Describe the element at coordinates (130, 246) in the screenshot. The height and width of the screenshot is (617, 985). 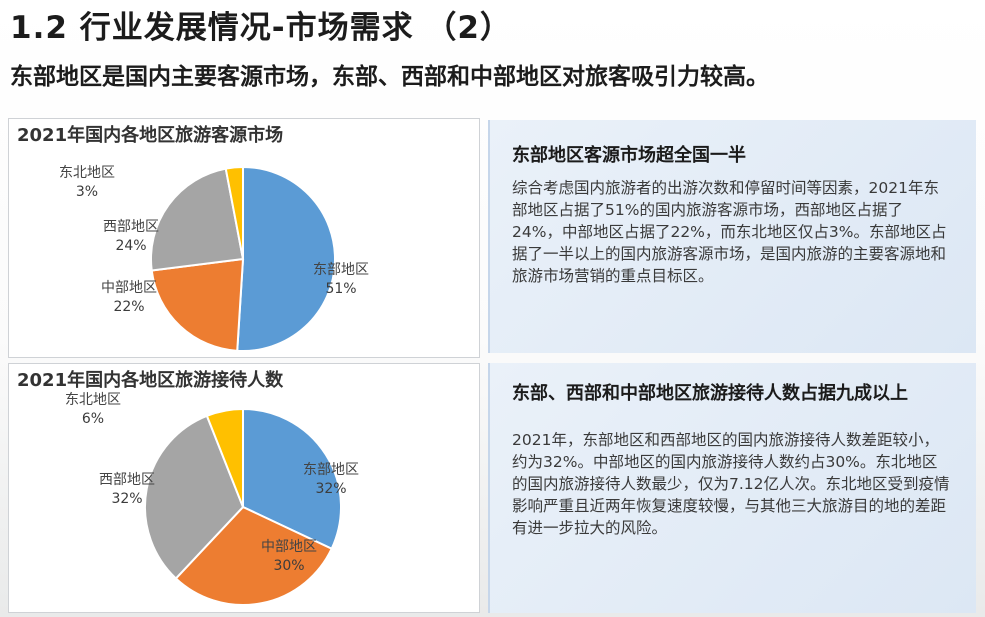
I see `slice-value-label: 24%` at that location.